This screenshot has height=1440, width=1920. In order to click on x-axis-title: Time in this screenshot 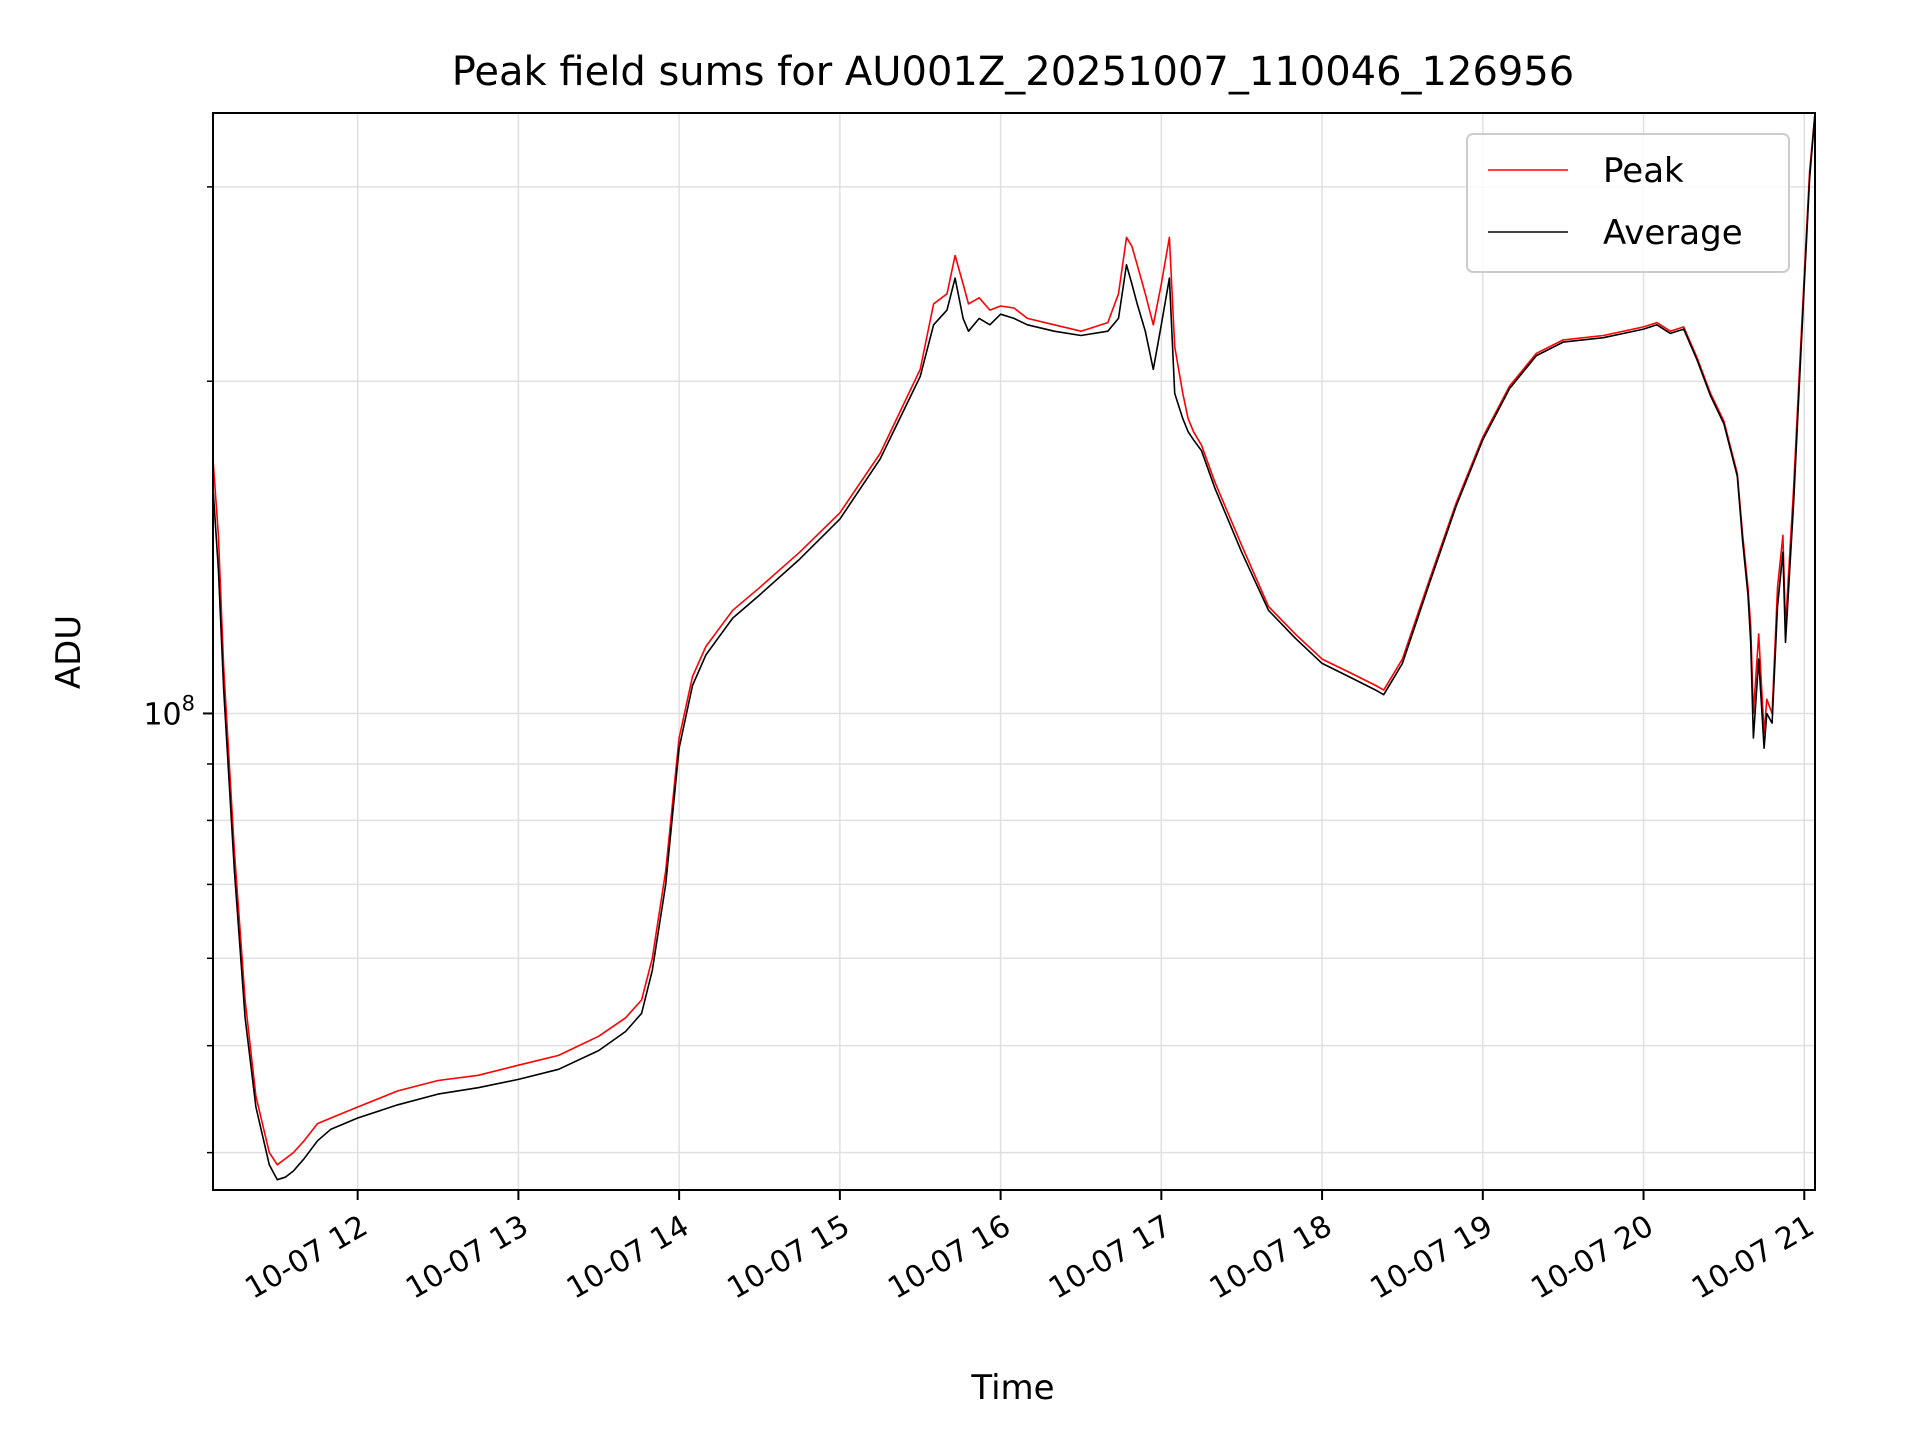, I will do `click(1012, 1388)`.